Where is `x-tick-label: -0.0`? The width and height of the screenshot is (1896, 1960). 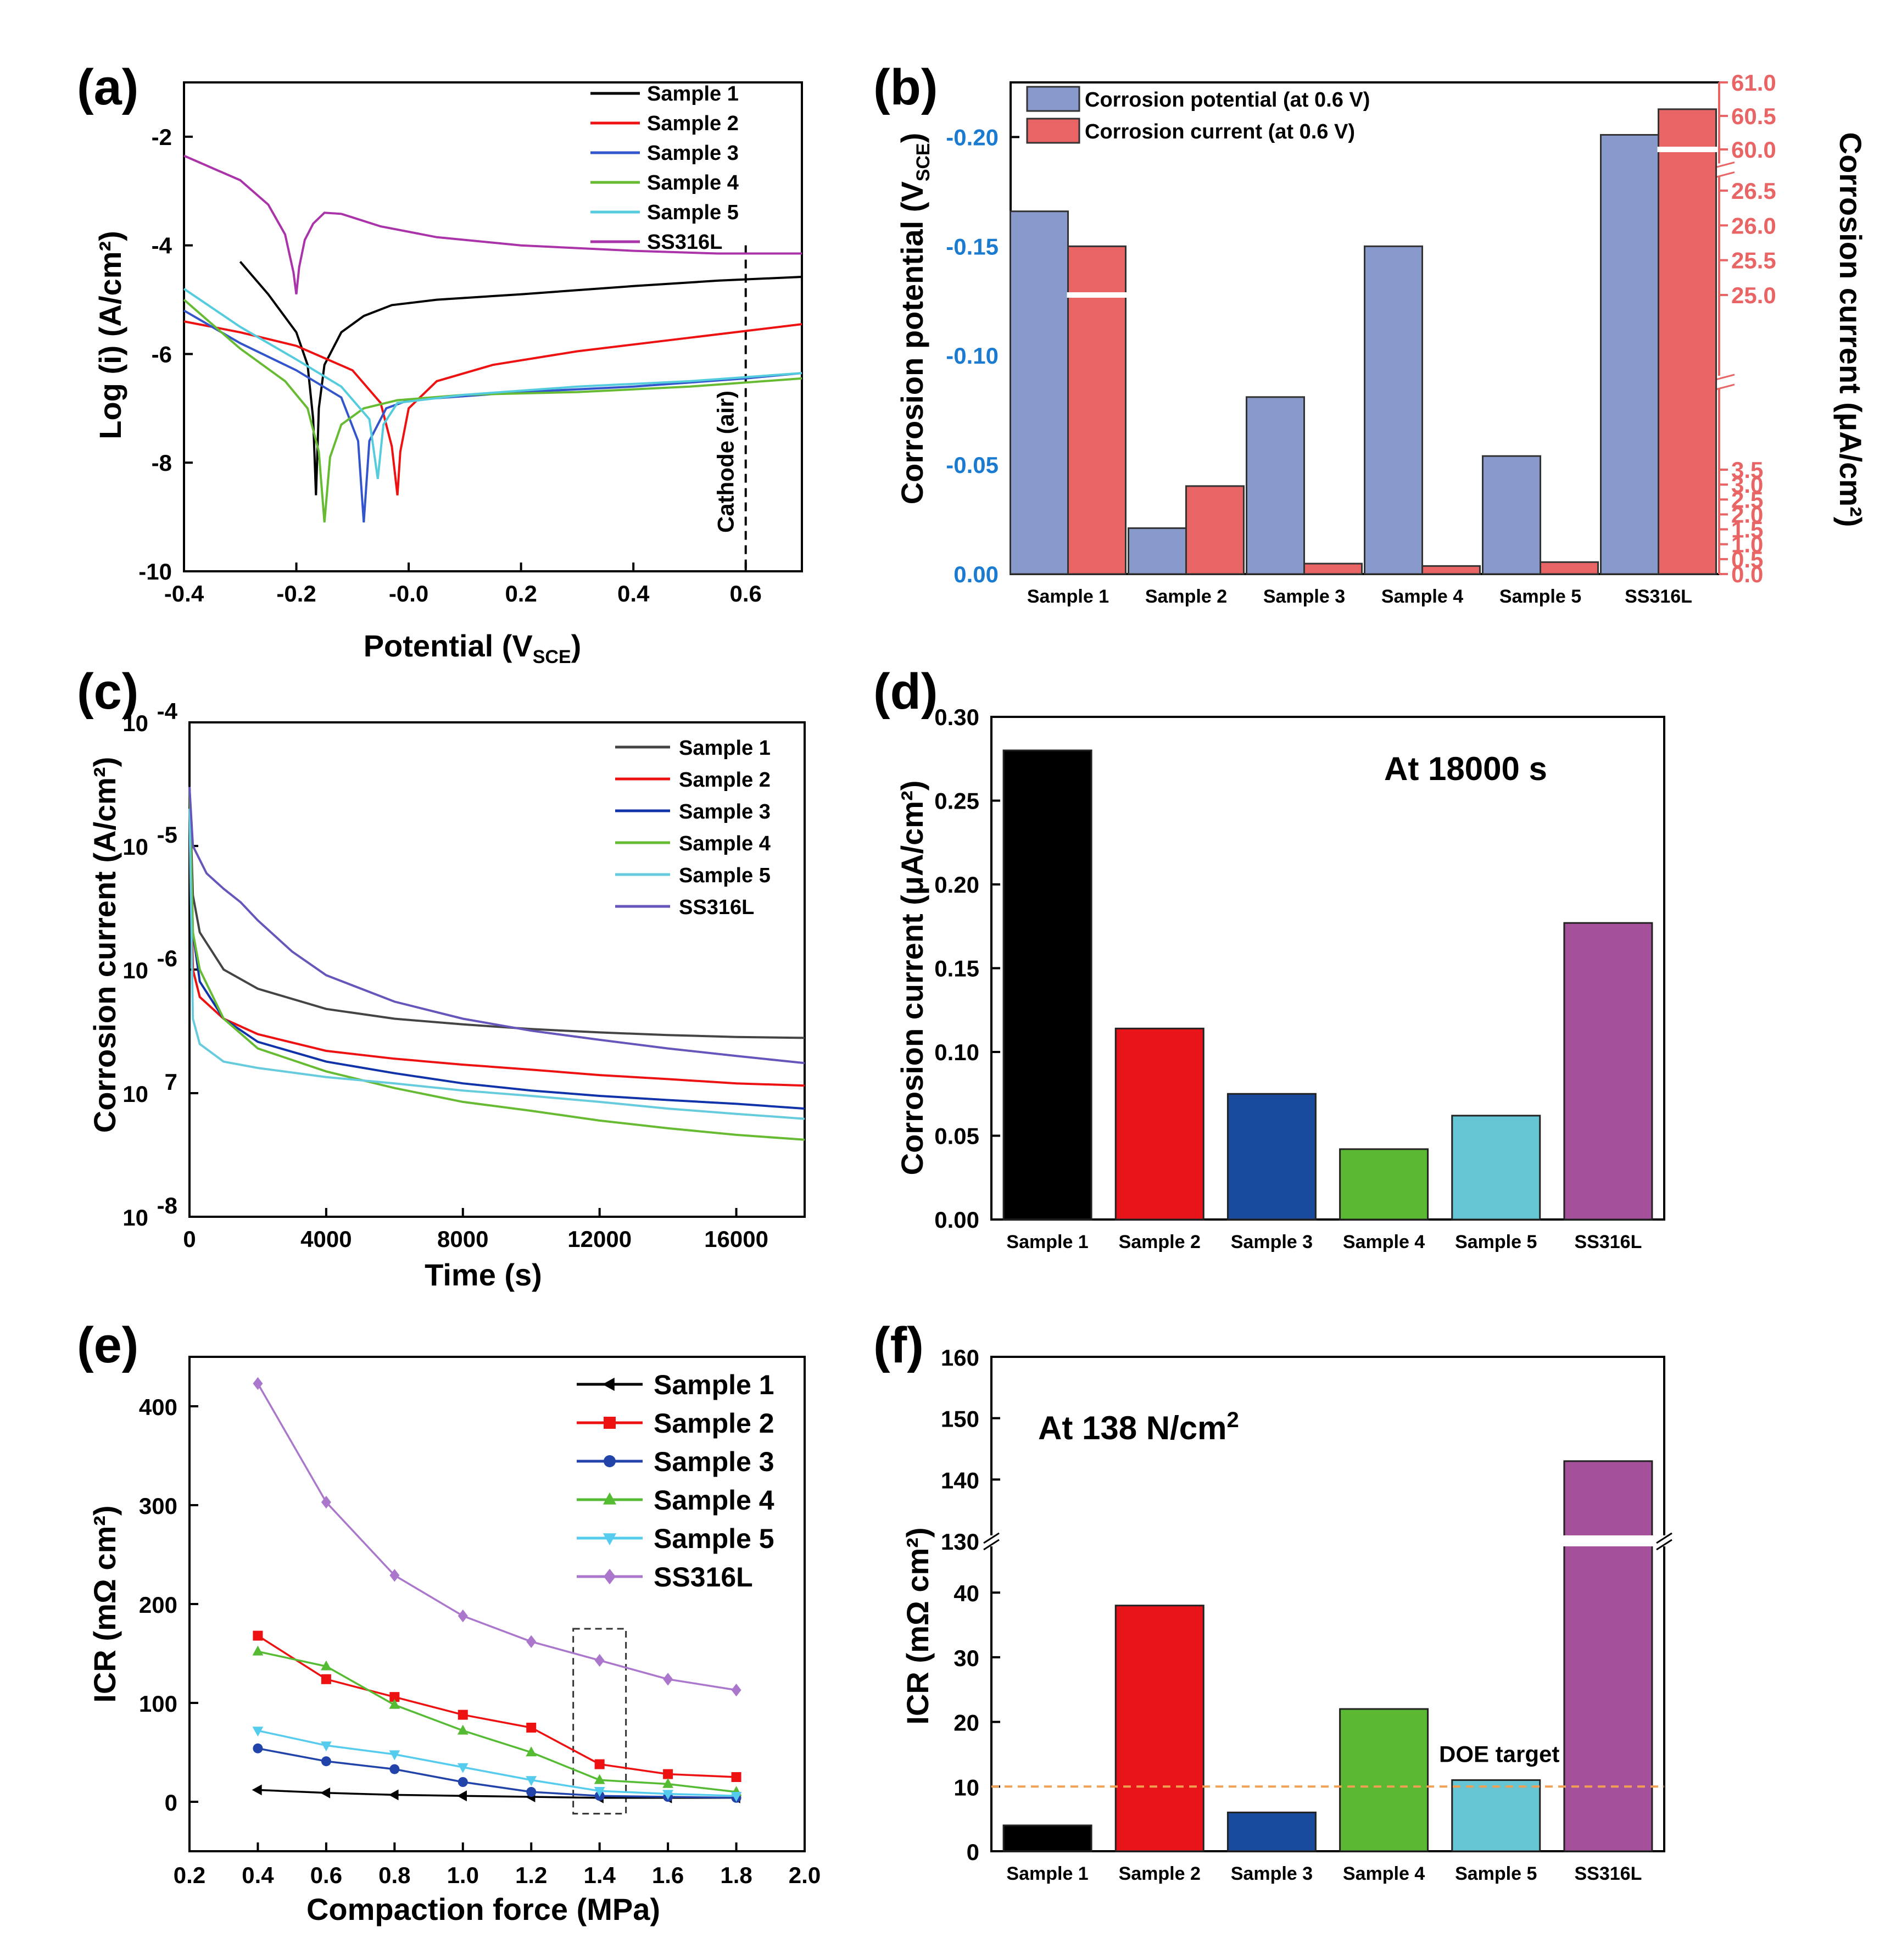 x-tick-label: -0.0 is located at coordinates (408, 594).